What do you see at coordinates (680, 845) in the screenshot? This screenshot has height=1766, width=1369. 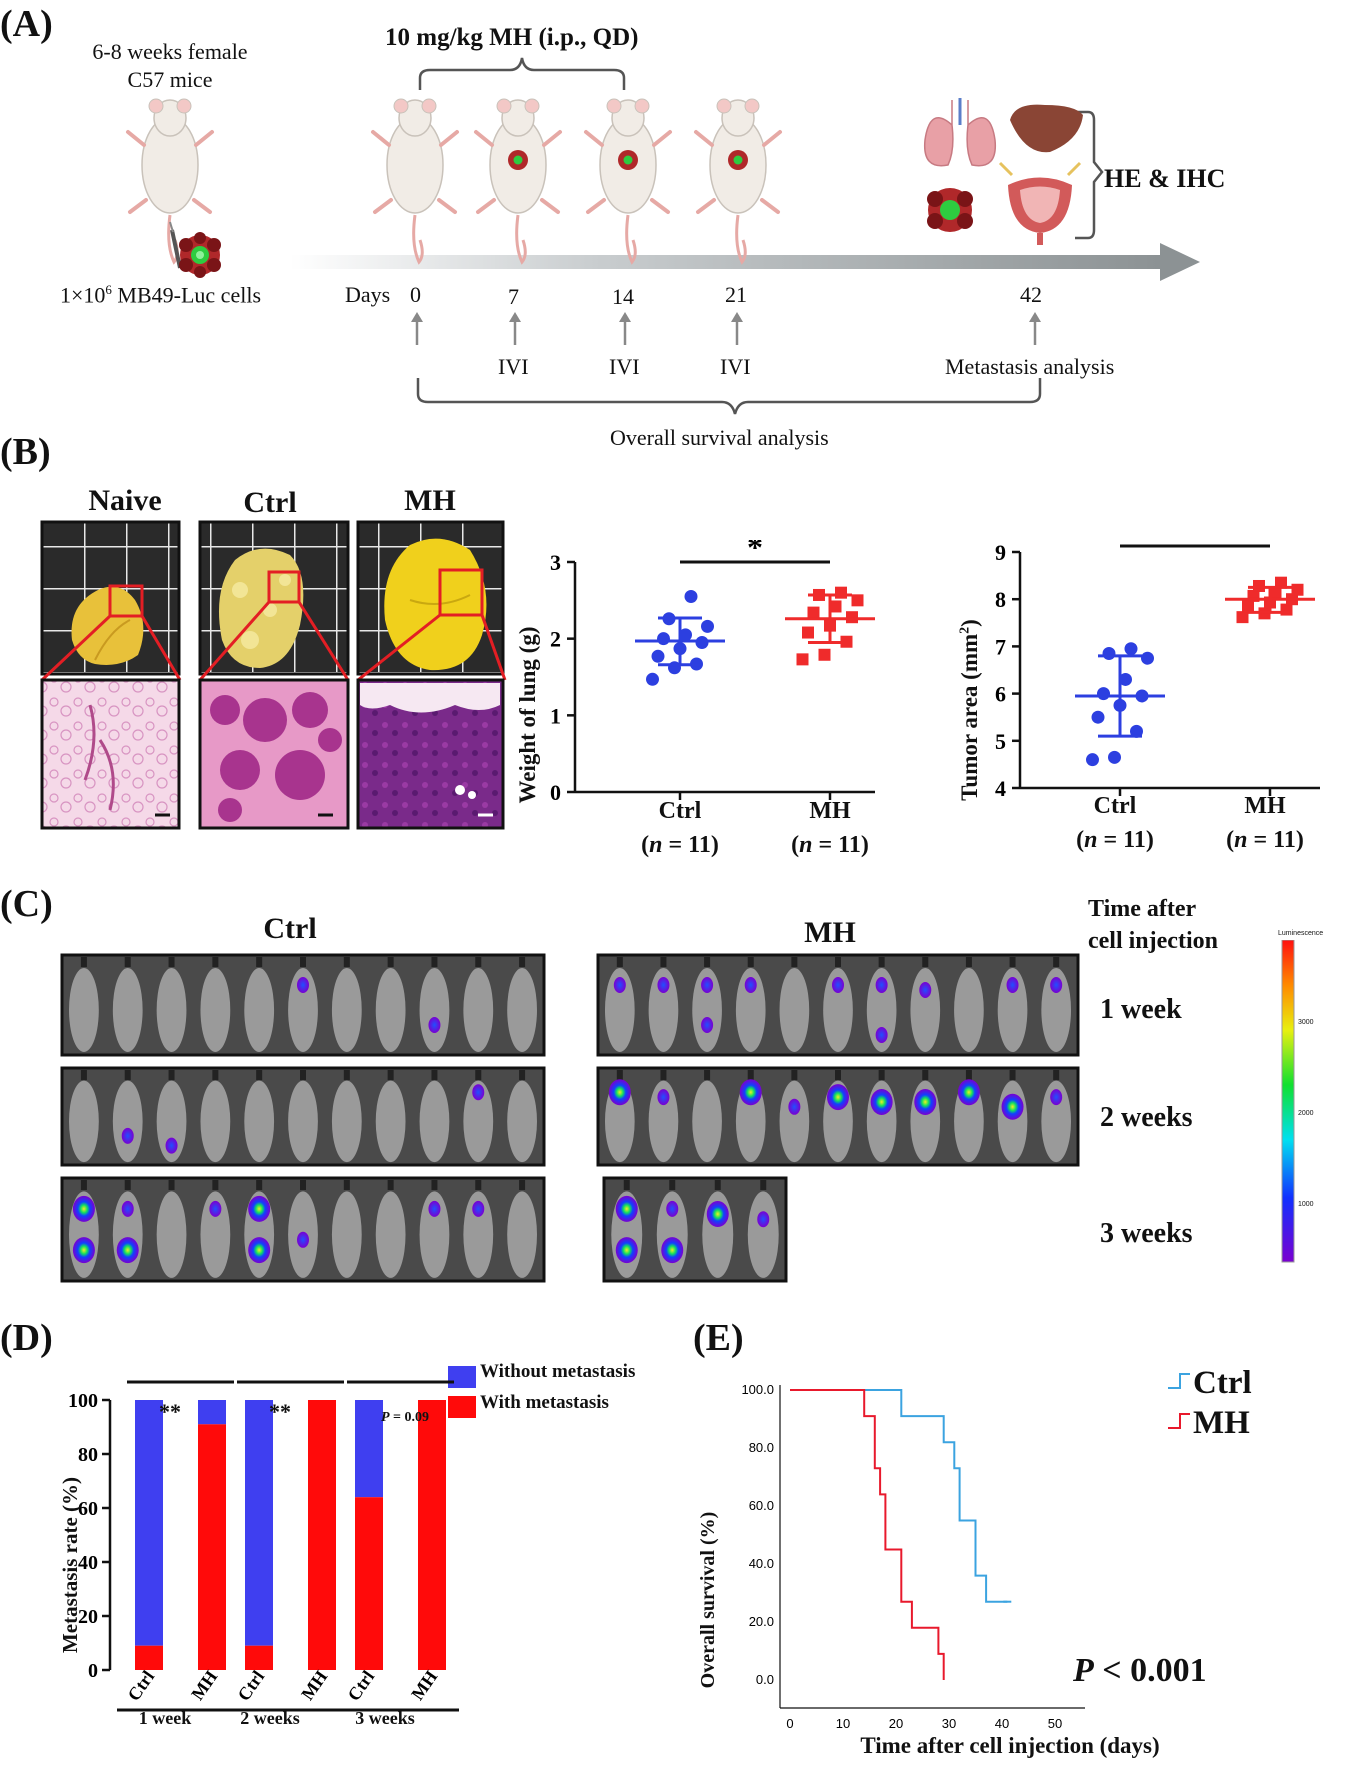 I see `weight-n-ctrl: (n = 11)` at bounding box center [680, 845].